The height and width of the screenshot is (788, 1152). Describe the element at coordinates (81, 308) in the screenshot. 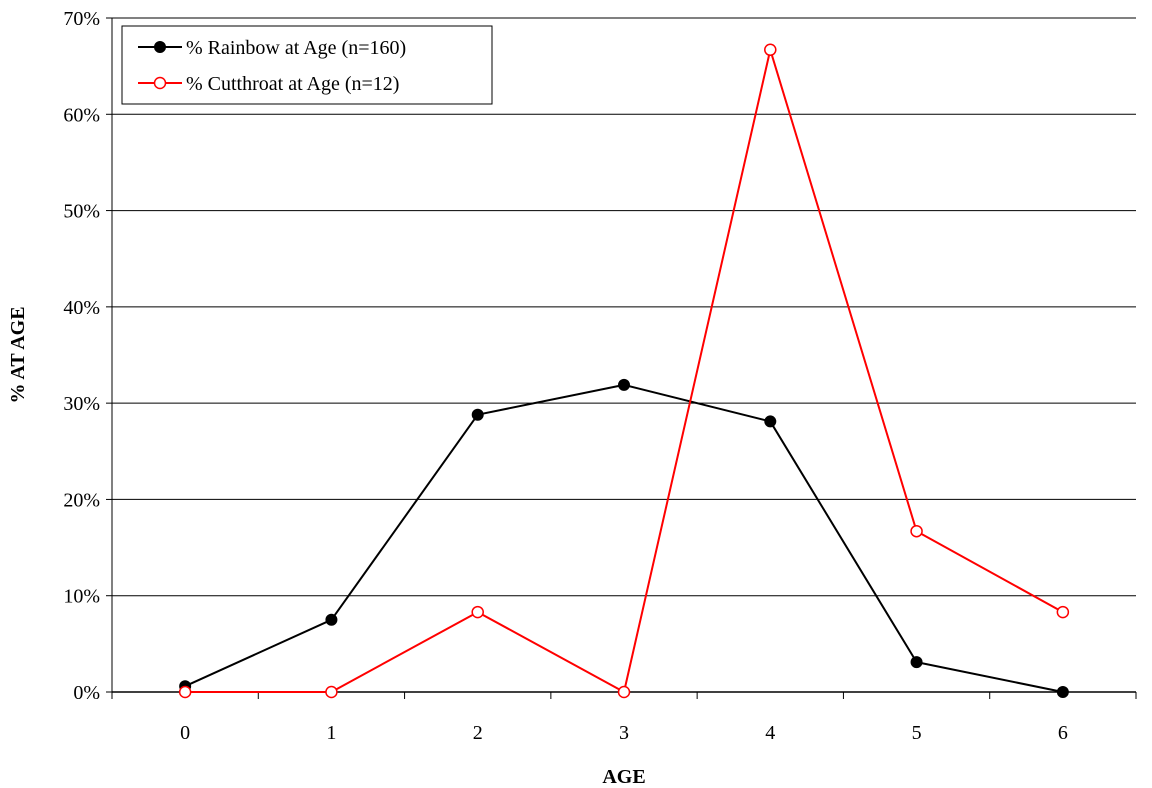

I see `y-tick-label: 40%` at that location.